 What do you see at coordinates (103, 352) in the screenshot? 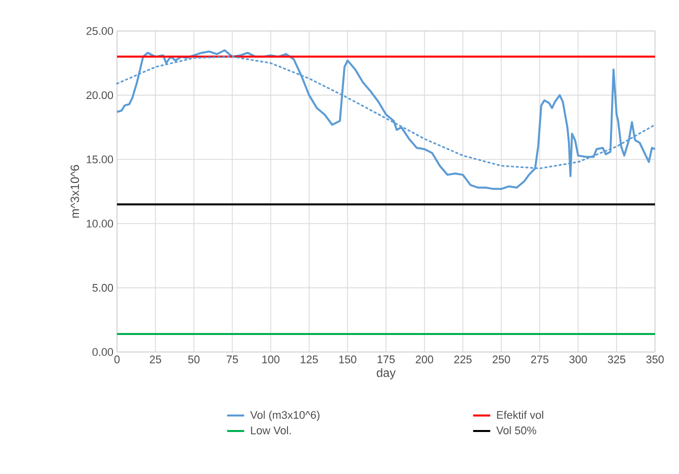
I see `y-tick-label: 0.00` at bounding box center [103, 352].